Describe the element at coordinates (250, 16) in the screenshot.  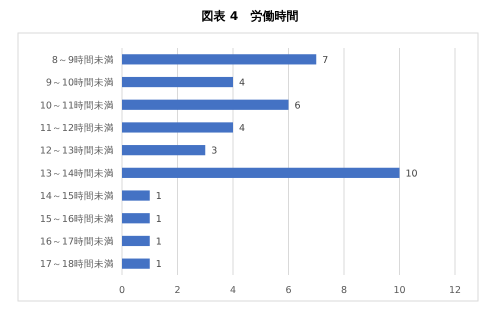
I see `chart-title: 図表 4 労働時間` at that location.